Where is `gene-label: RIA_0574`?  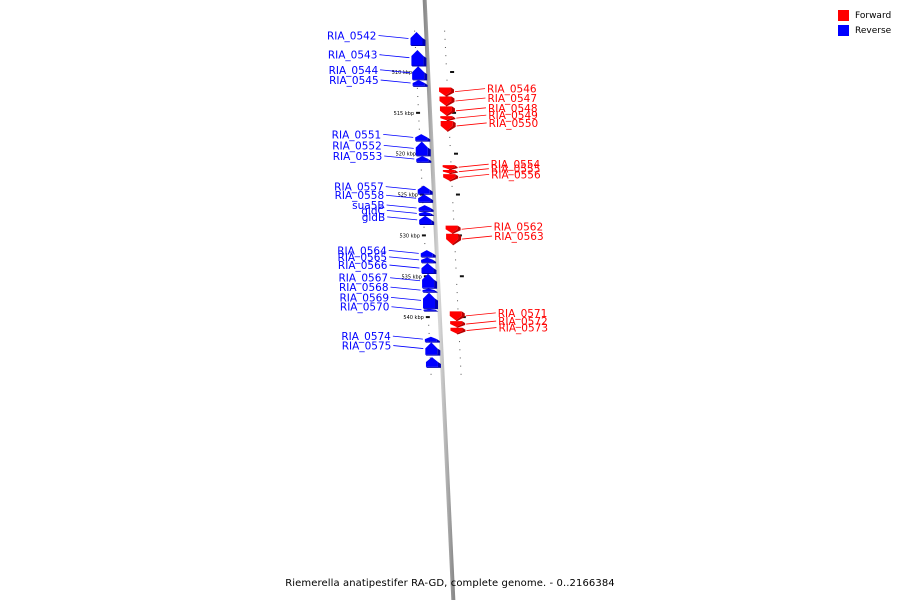
gene-label: RIA_0574 is located at coordinates (366, 337).